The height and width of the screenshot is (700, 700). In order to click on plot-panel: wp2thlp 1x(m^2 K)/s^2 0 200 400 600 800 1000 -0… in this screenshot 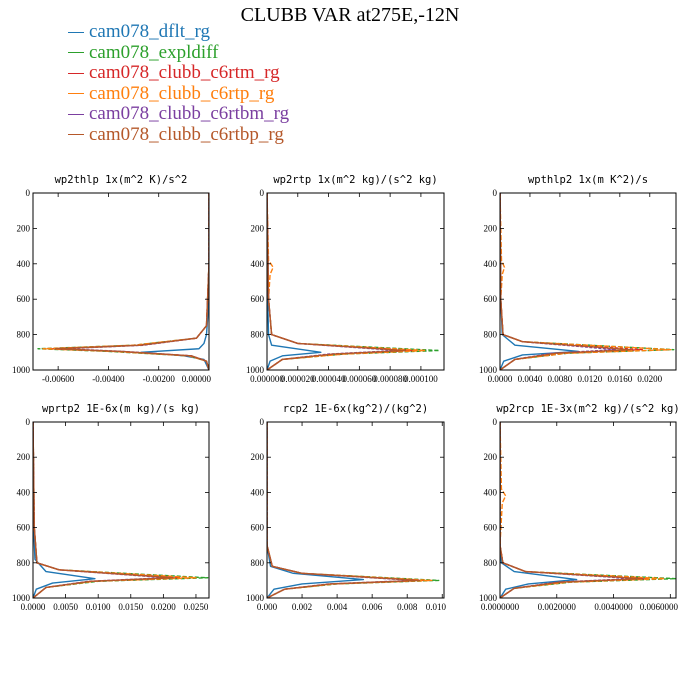, I will do `click(112, 279)`.